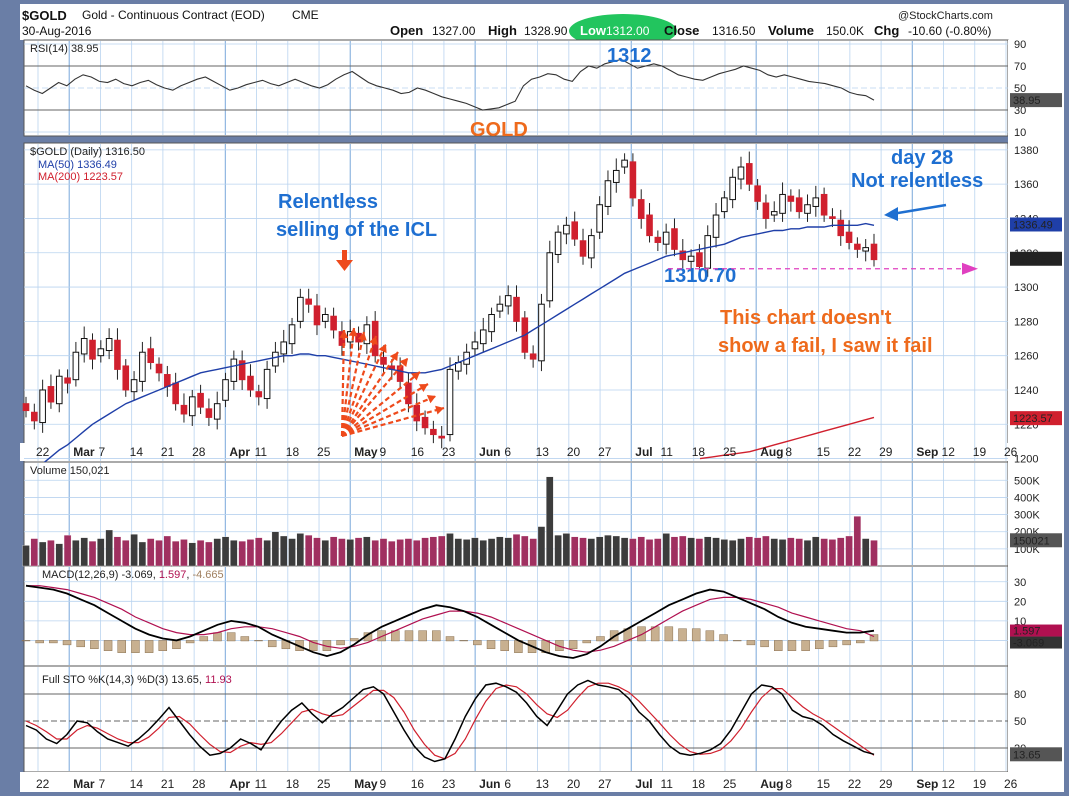 The width and height of the screenshot is (1069, 796). Describe the element at coordinates (343, 383) in the screenshot. I see `fan-arrow-line` at that location.